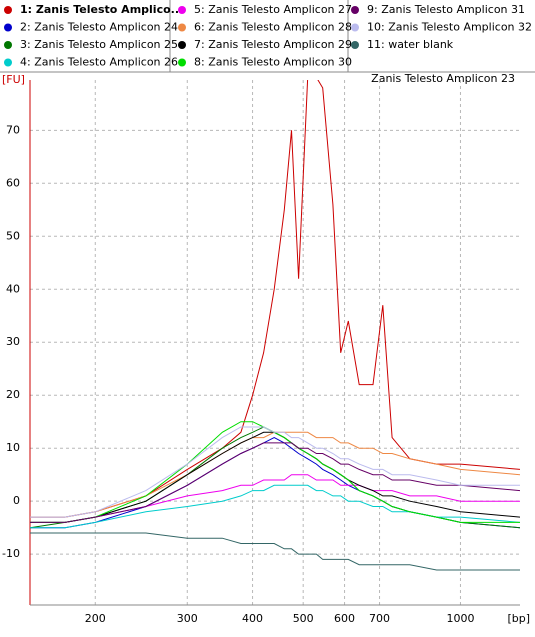  What do you see at coordinates (13, 447) in the screenshot?
I see `y-tick-label: 10` at bounding box center [13, 447].